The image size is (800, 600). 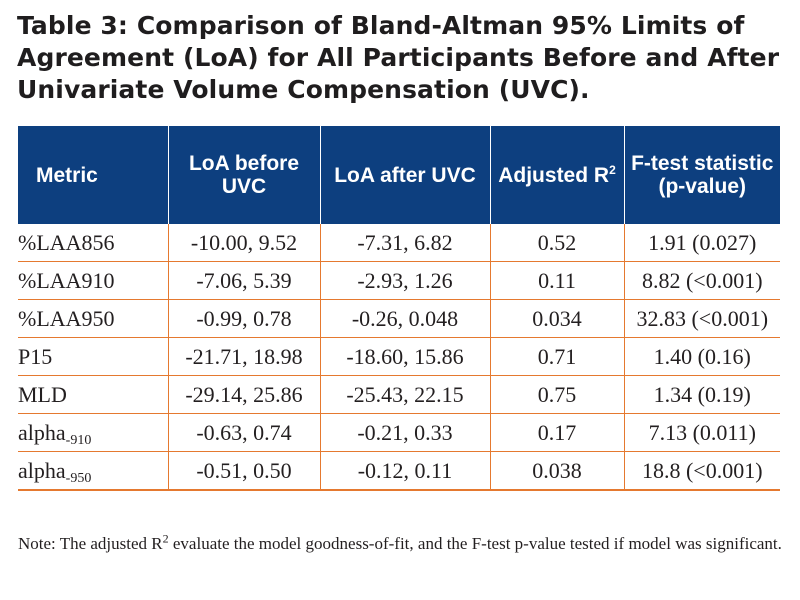 What do you see at coordinates (556, 471) in the screenshot?
I see `cell-adjusted-r2: 0.038` at bounding box center [556, 471].